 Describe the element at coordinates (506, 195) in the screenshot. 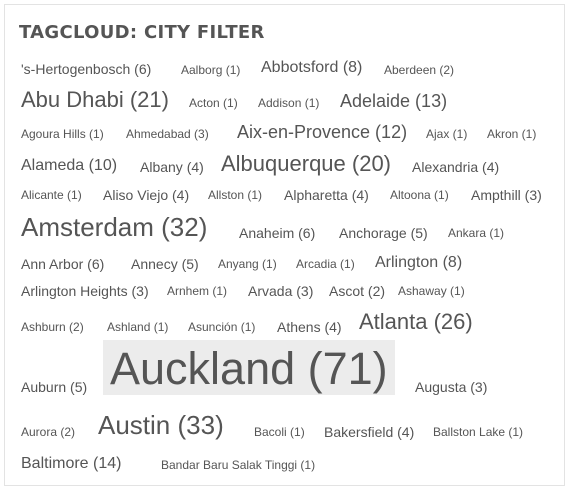

I see `tag-ampthill: Ampthill (3)` at that location.